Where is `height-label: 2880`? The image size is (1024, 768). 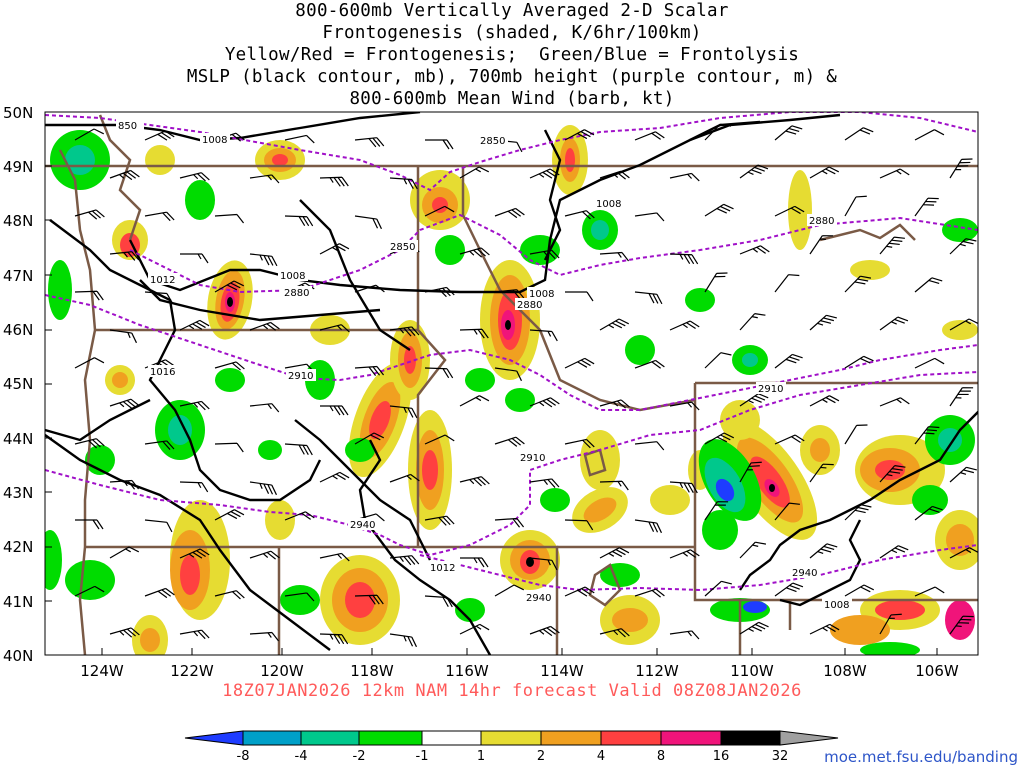 height-label: 2880 is located at coordinates (821, 221).